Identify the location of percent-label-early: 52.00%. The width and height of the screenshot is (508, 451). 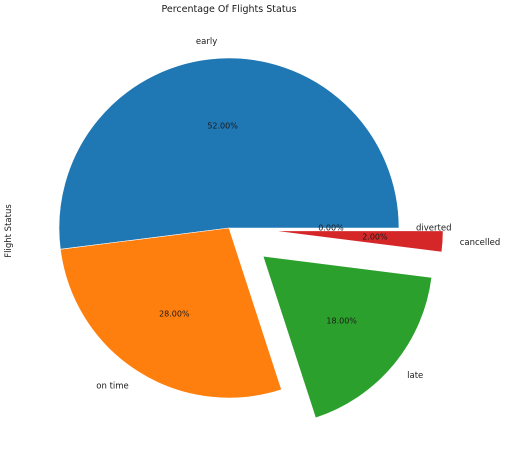
(222, 126).